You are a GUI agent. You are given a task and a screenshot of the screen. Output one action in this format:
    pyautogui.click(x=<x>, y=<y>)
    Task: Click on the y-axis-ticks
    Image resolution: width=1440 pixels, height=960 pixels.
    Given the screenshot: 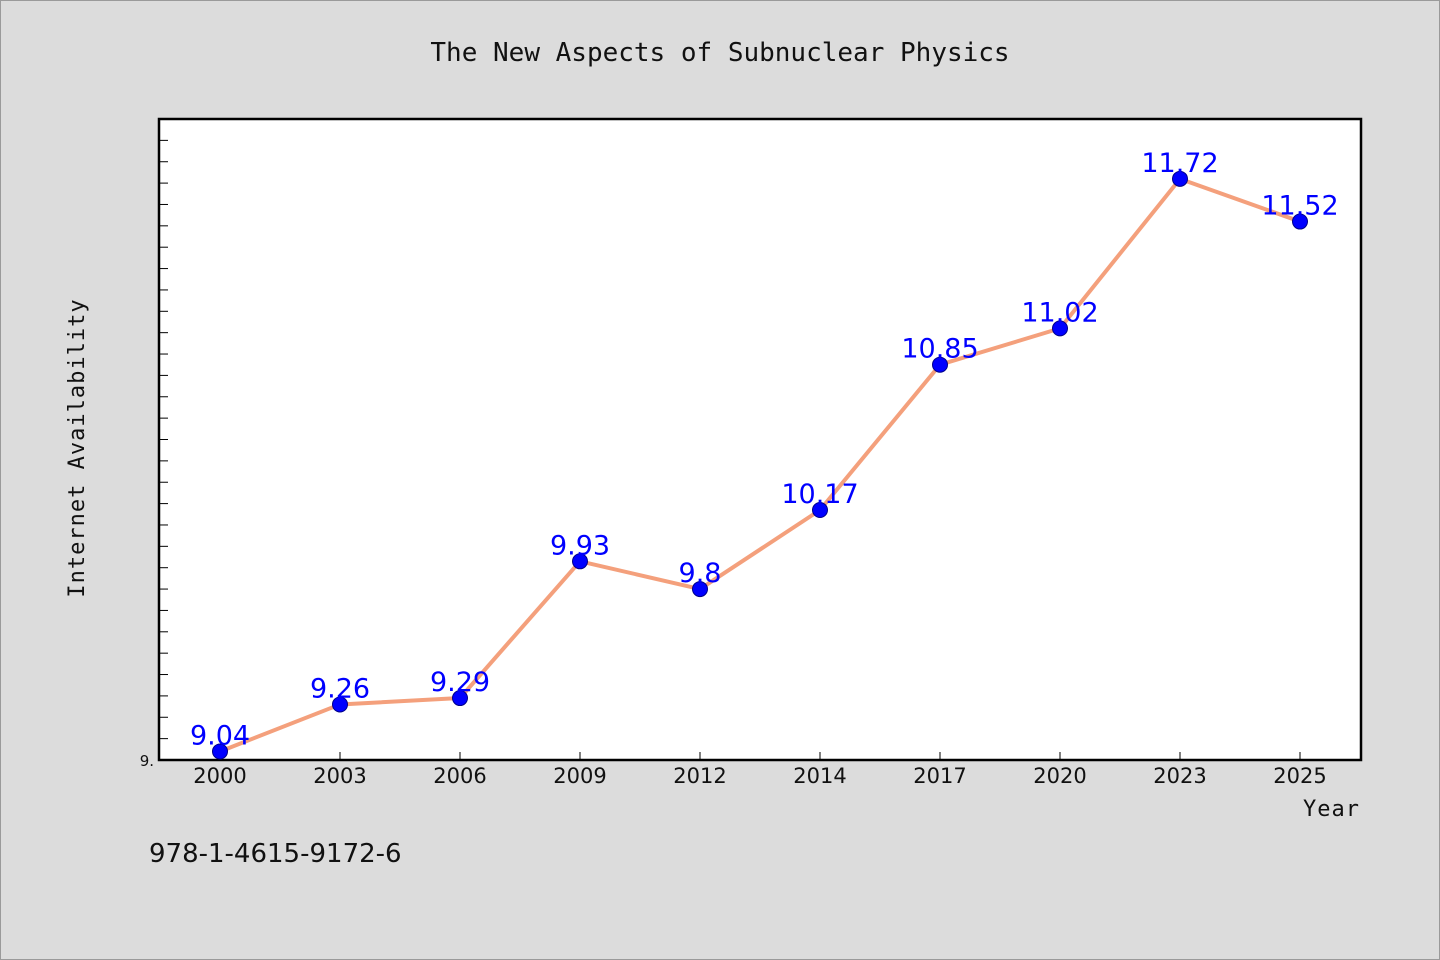 What is the action you would take?
    pyautogui.click(x=163, y=450)
    